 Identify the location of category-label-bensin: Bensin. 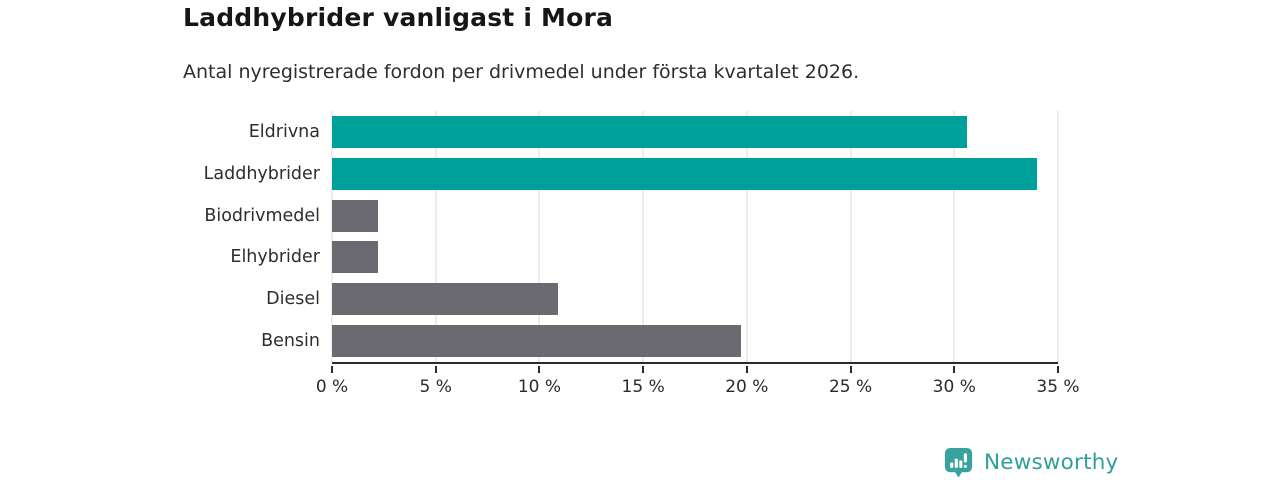
(290, 341).